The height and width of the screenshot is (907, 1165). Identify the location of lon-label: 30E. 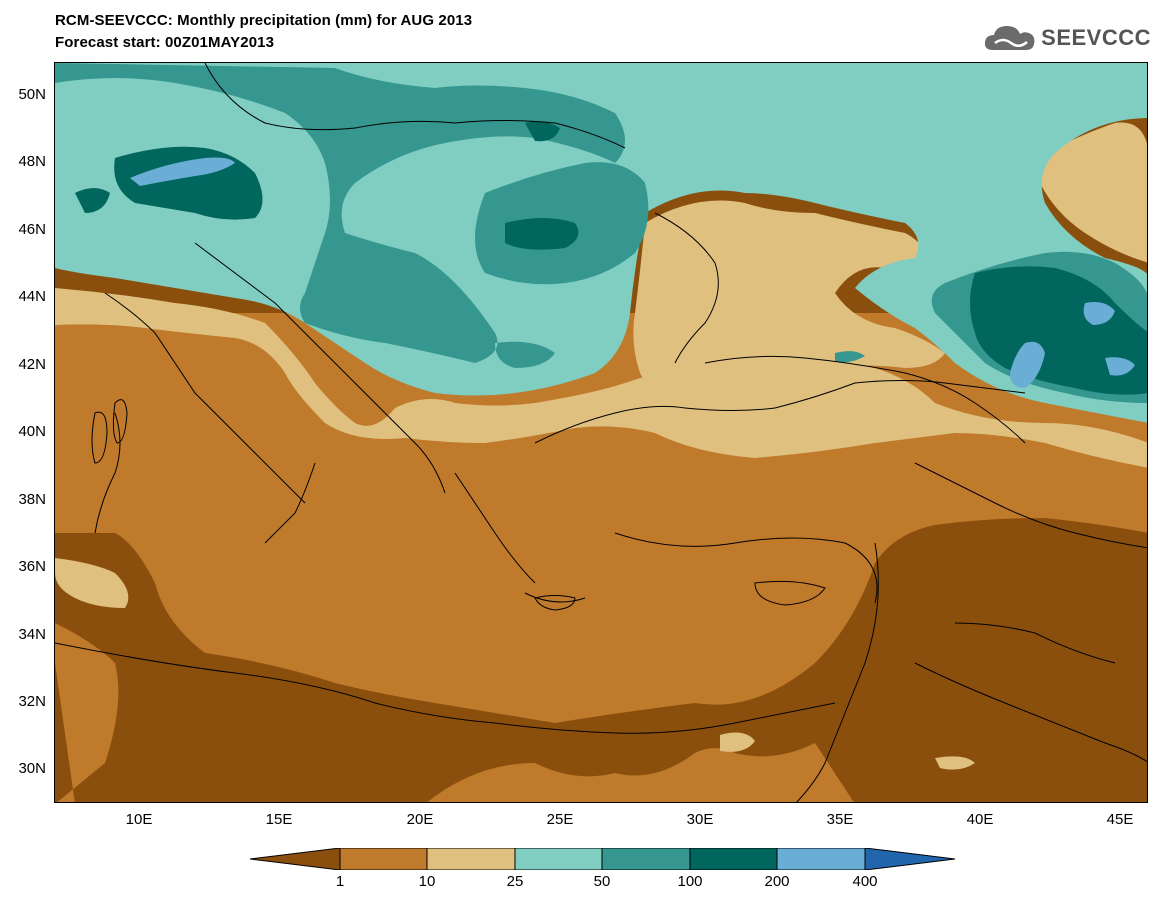
(700, 819).